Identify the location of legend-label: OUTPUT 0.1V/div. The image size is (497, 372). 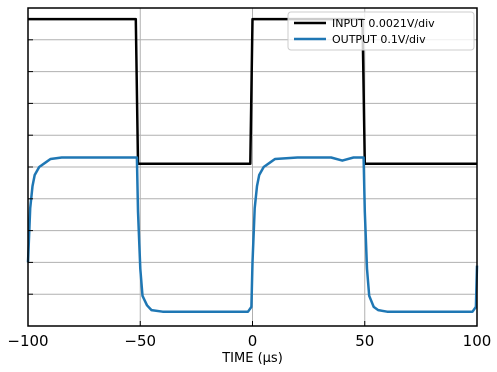
(379, 39).